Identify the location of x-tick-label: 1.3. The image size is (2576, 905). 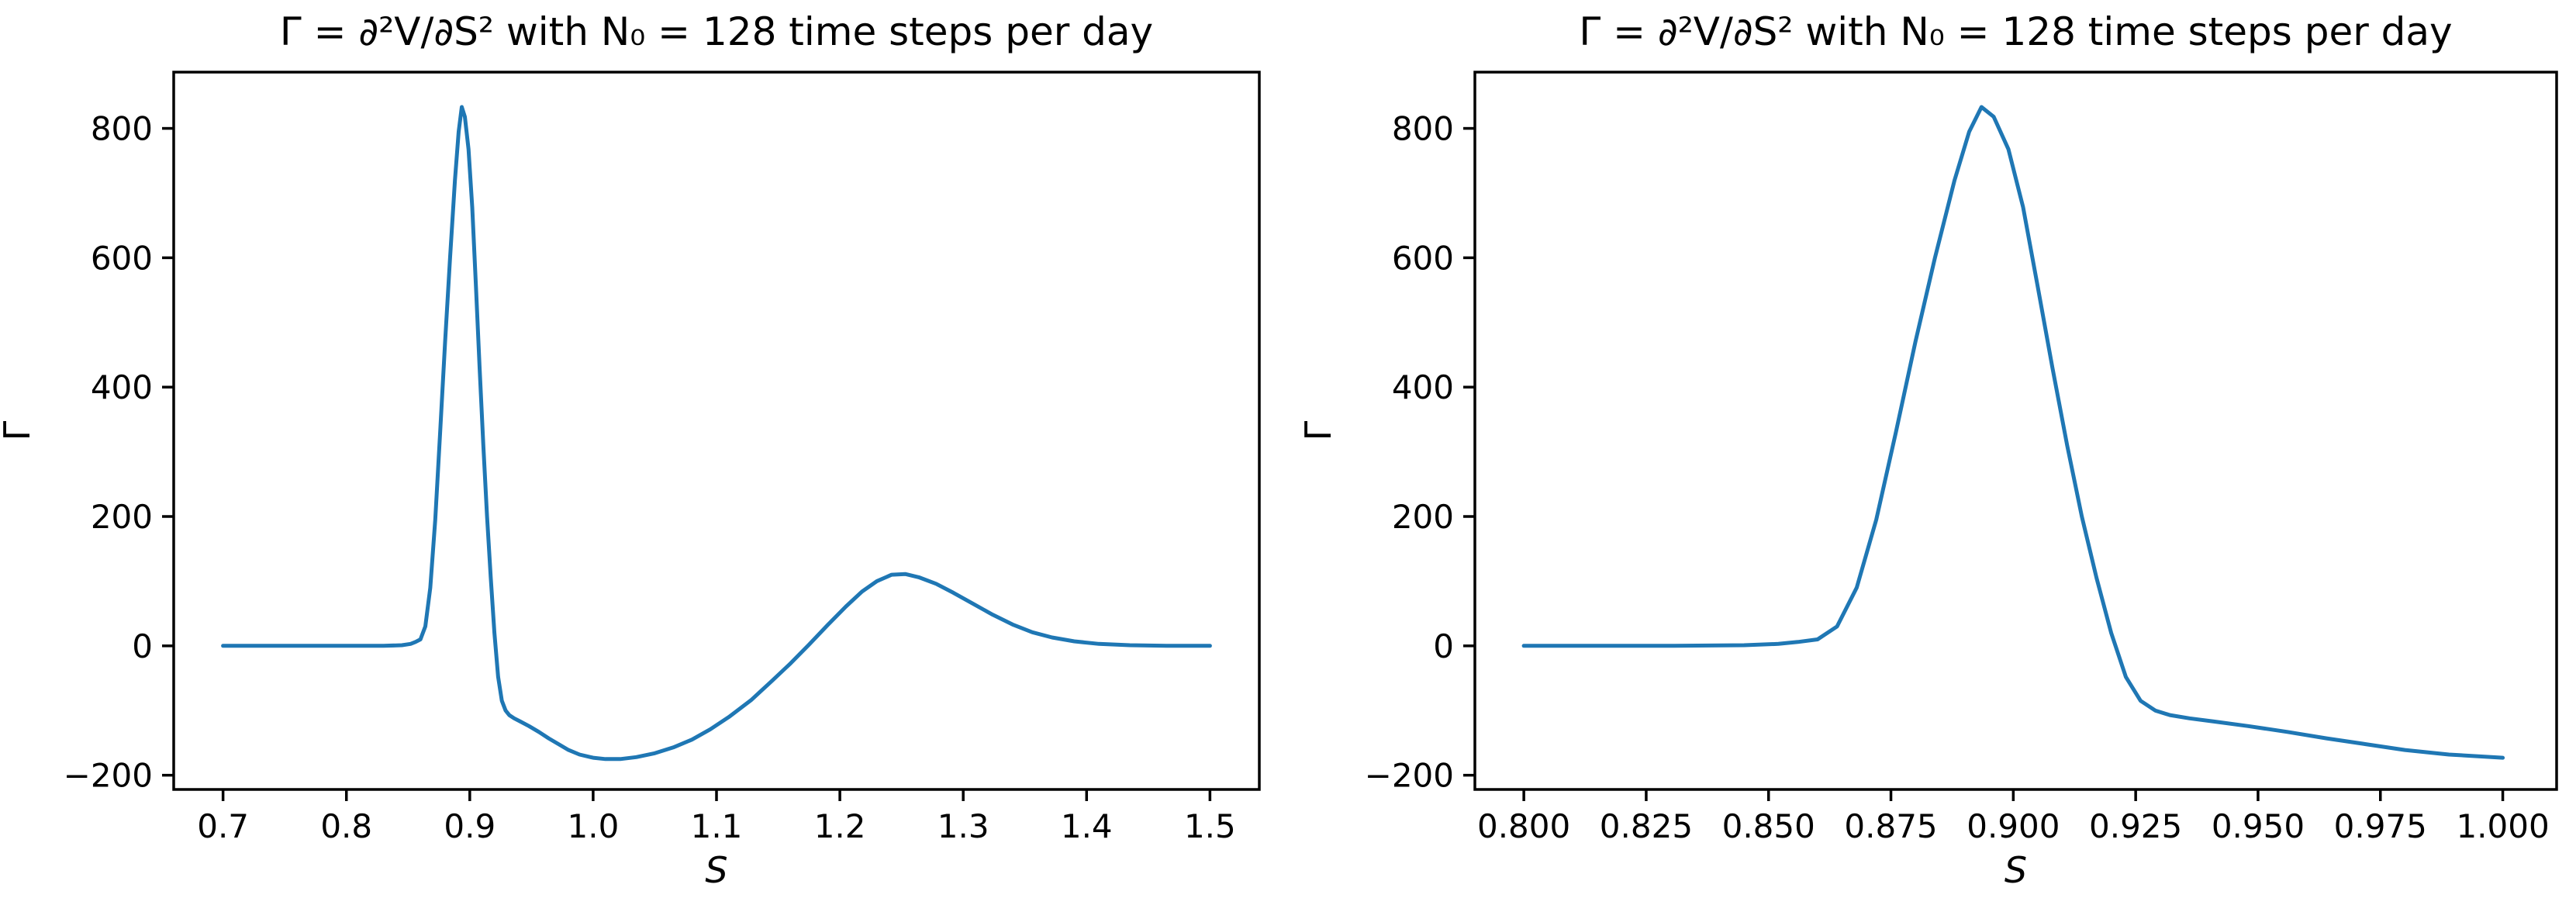
(963, 826).